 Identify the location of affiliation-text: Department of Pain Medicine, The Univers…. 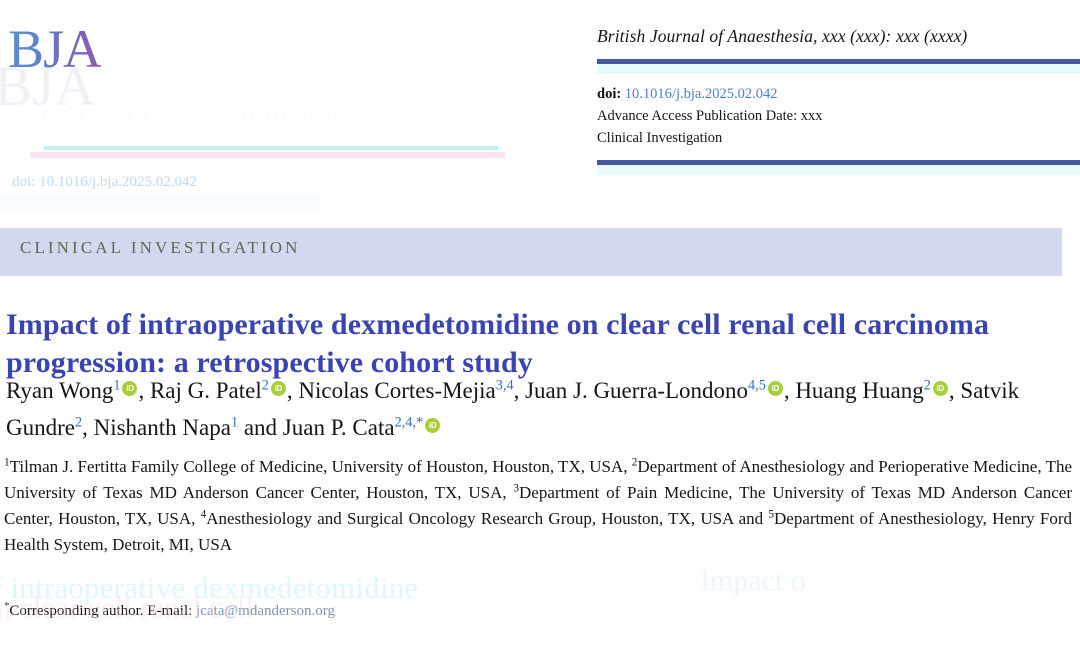
(538, 505).